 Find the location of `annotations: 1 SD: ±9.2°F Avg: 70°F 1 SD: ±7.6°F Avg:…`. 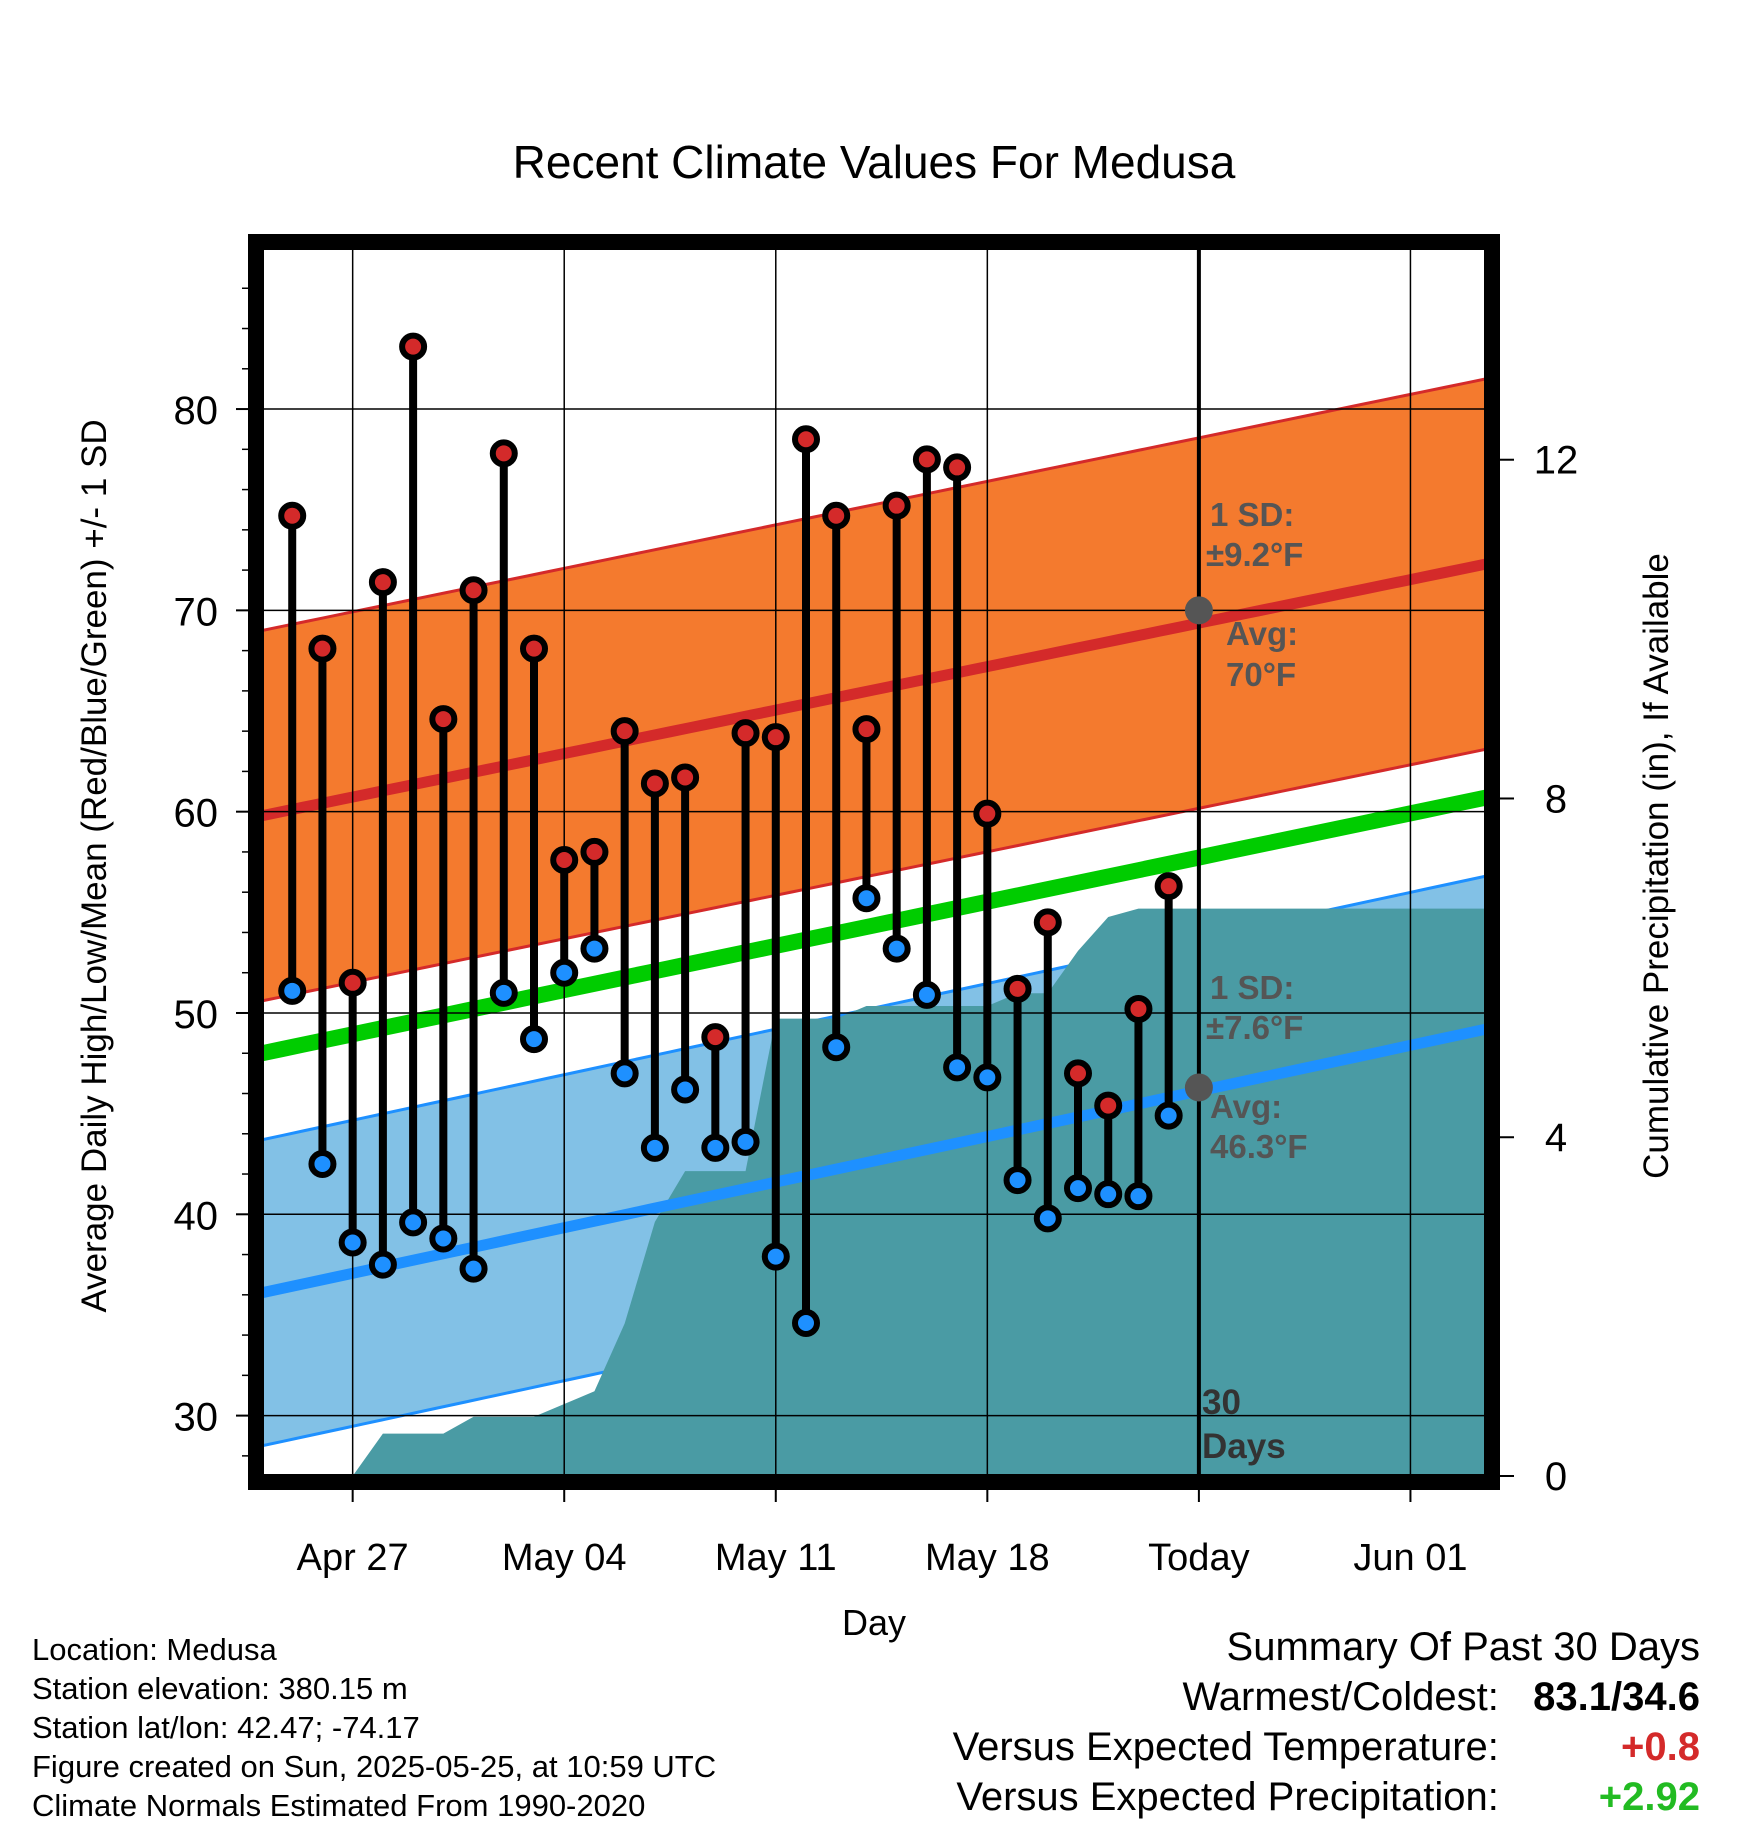

annotations: 1 SD: ±9.2°F Avg: 70°F 1 SD: ±7.6°F Avg:… is located at coordinates (1255, 981).